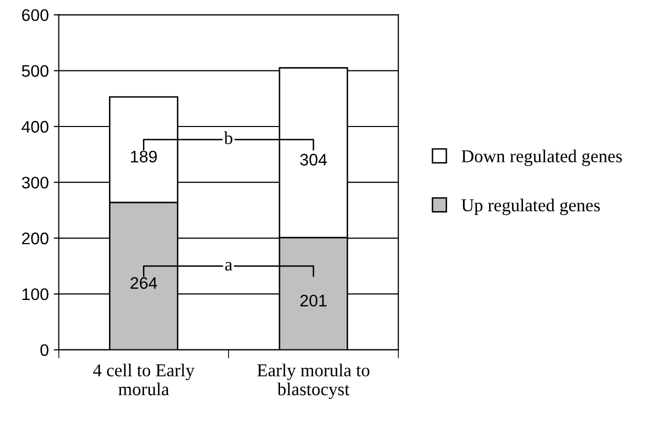 This screenshot has width=653, height=424. What do you see at coordinates (35, 15) in the screenshot?
I see `y-tick-label: 600` at bounding box center [35, 15].